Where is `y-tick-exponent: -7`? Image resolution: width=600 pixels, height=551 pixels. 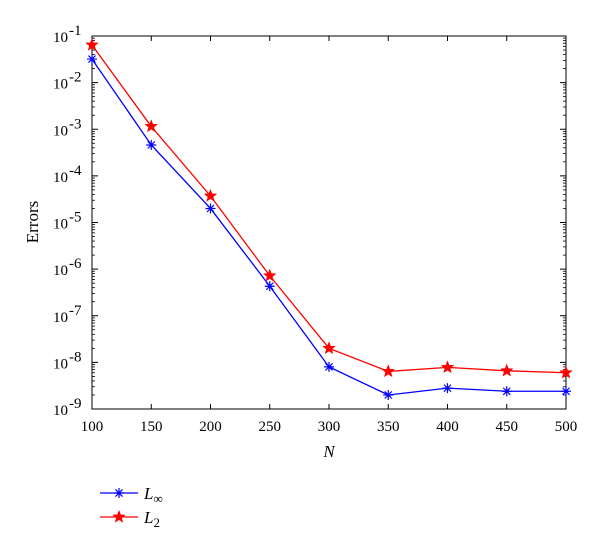
y-tick-exponent: -7 is located at coordinates (75, 311).